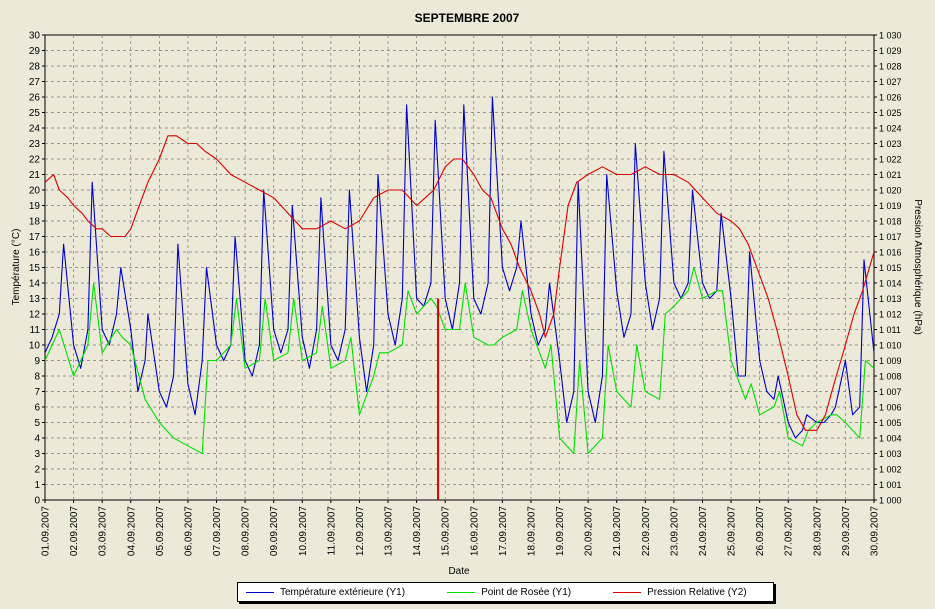 The width and height of the screenshot is (935, 609). I want to click on y-left-tick-label: 0, so click(37, 501).